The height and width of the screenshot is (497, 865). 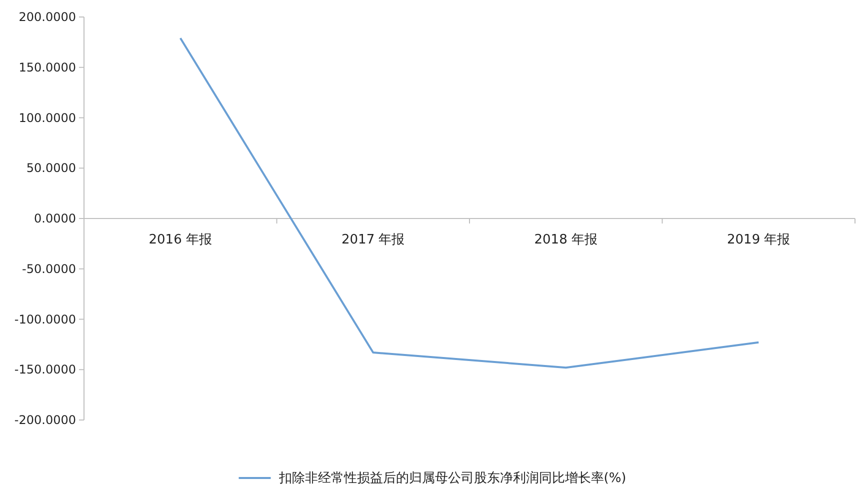 What do you see at coordinates (47, 67) in the screenshot?
I see `y-tick-label: 150.0000` at bounding box center [47, 67].